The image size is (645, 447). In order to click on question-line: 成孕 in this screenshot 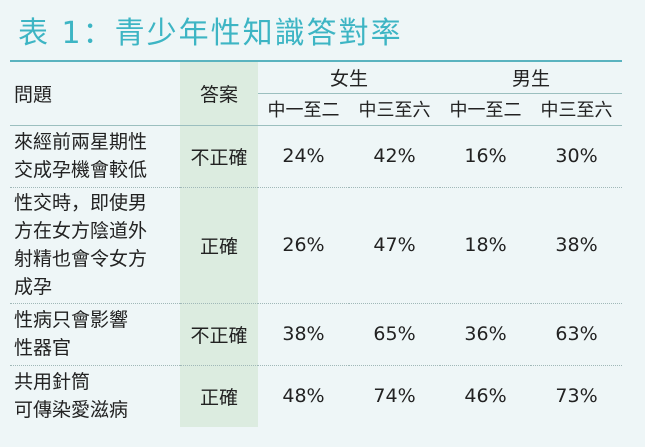, I will do `click(33, 287)`.